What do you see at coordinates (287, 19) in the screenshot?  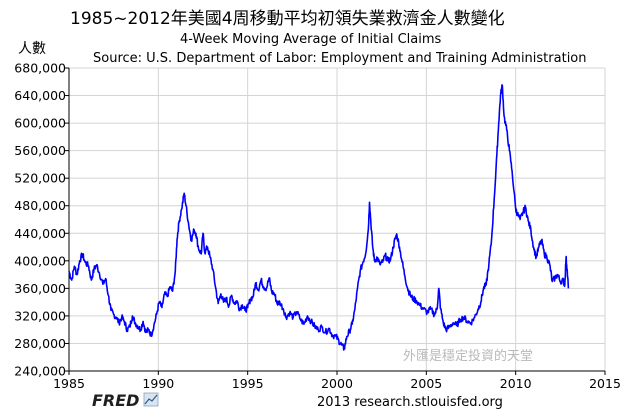 I see `chart-title: 1985~2012年美國4周移動平均初領失業救濟金人數變化` at bounding box center [287, 19].